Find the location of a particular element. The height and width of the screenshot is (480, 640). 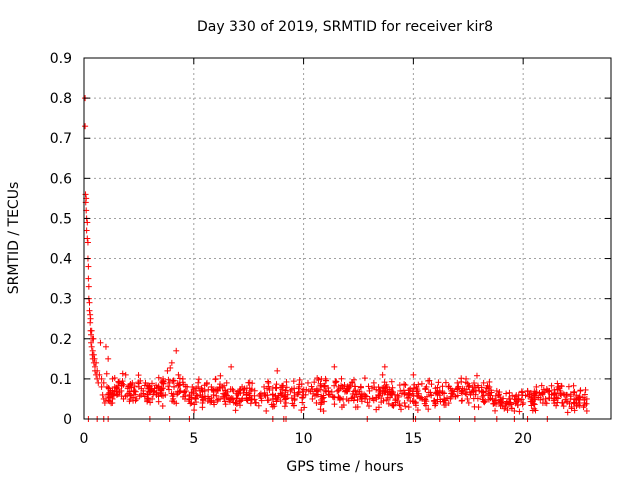

x-tick-label: 5 is located at coordinates (193, 439).